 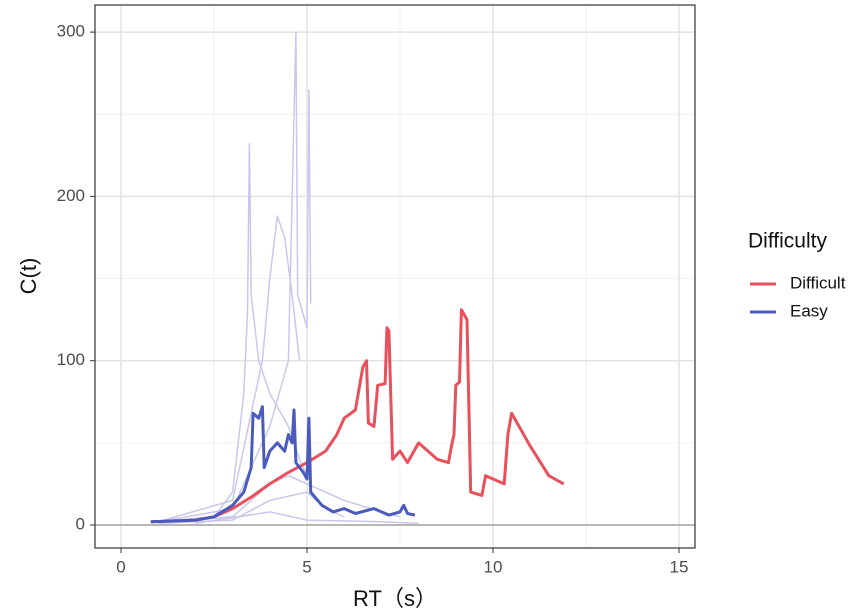 What do you see at coordinates (71, 31) in the screenshot?
I see `y-tick-label: 300` at bounding box center [71, 31].